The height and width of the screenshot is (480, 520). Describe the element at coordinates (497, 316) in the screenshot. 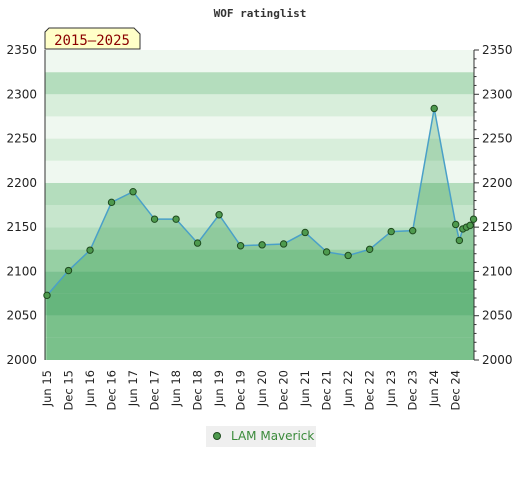

I see `y-tick-label-right: 2050` at that location.